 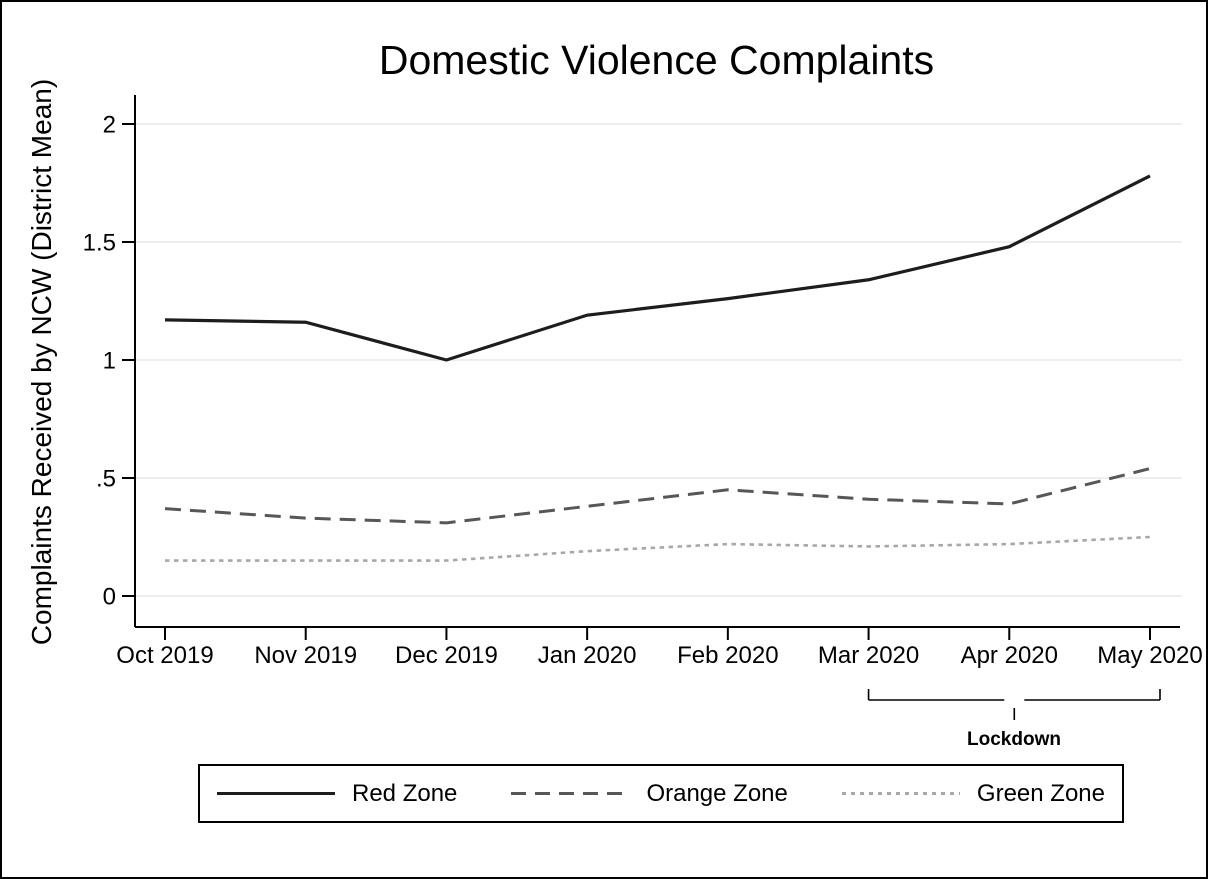 What do you see at coordinates (1009, 655) in the screenshot?
I see `x-tick-label: Apr 2020` at bounding box center [1009, 655].